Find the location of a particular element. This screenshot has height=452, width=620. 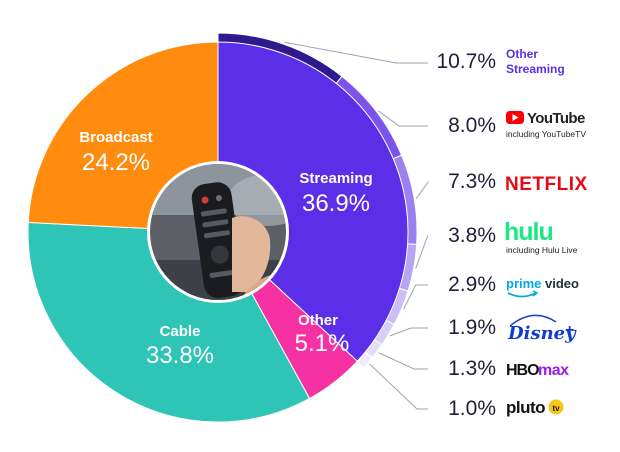

slice-value-cable: 33.8% is located at coordinates (180, 355).